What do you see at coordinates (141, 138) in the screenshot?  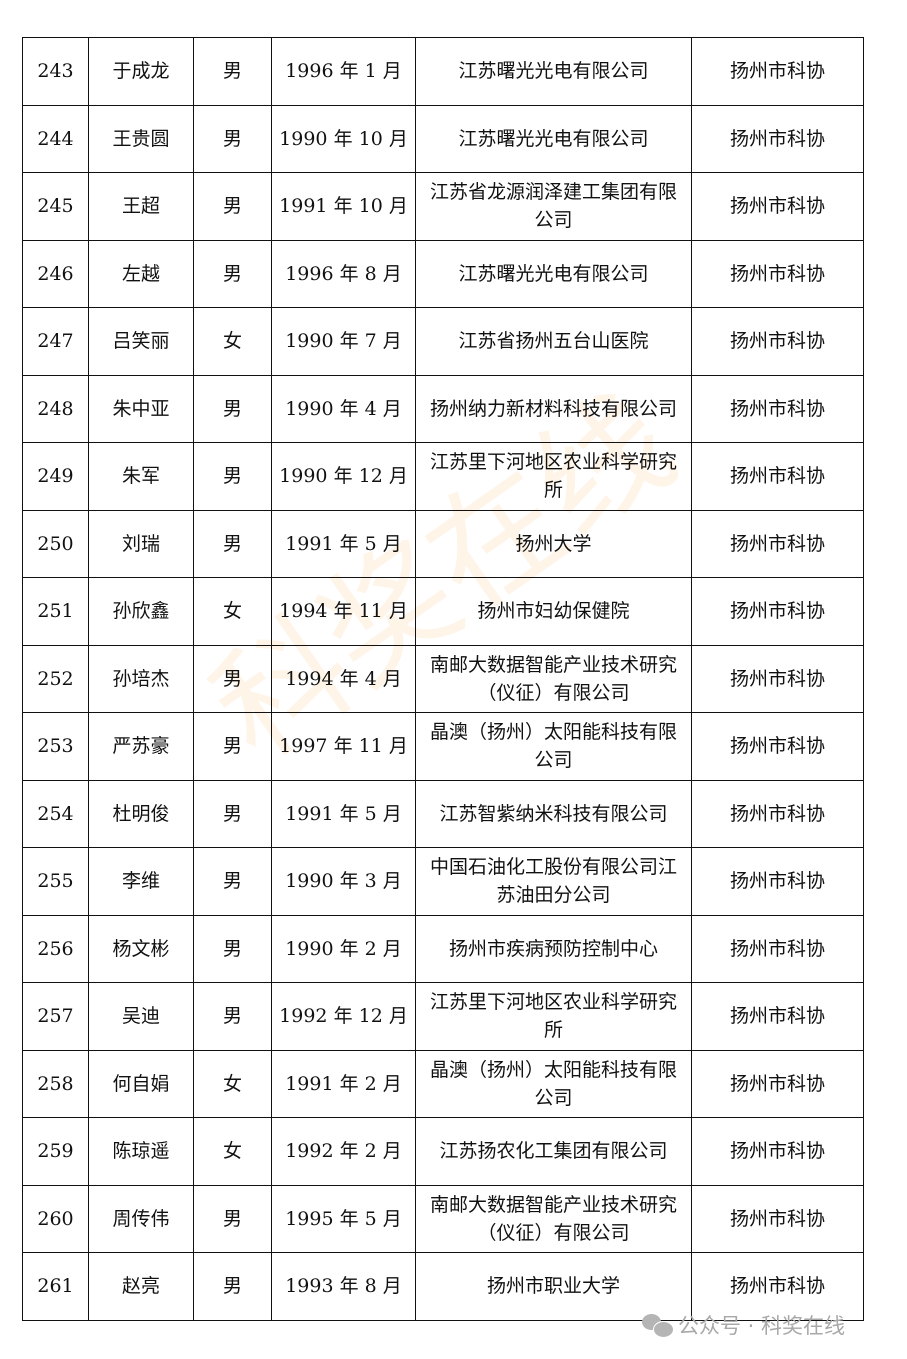 I see `cell-name: 王贵圆` at bounding box center [141, 138].